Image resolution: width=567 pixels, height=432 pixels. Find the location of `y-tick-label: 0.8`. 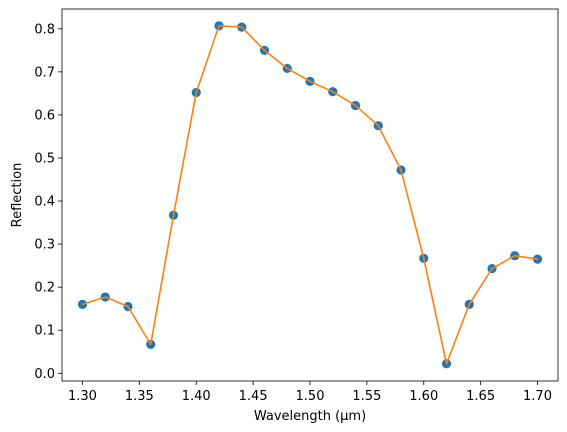

y-tick-label: 0.8 is located at coordinates (44, 29).